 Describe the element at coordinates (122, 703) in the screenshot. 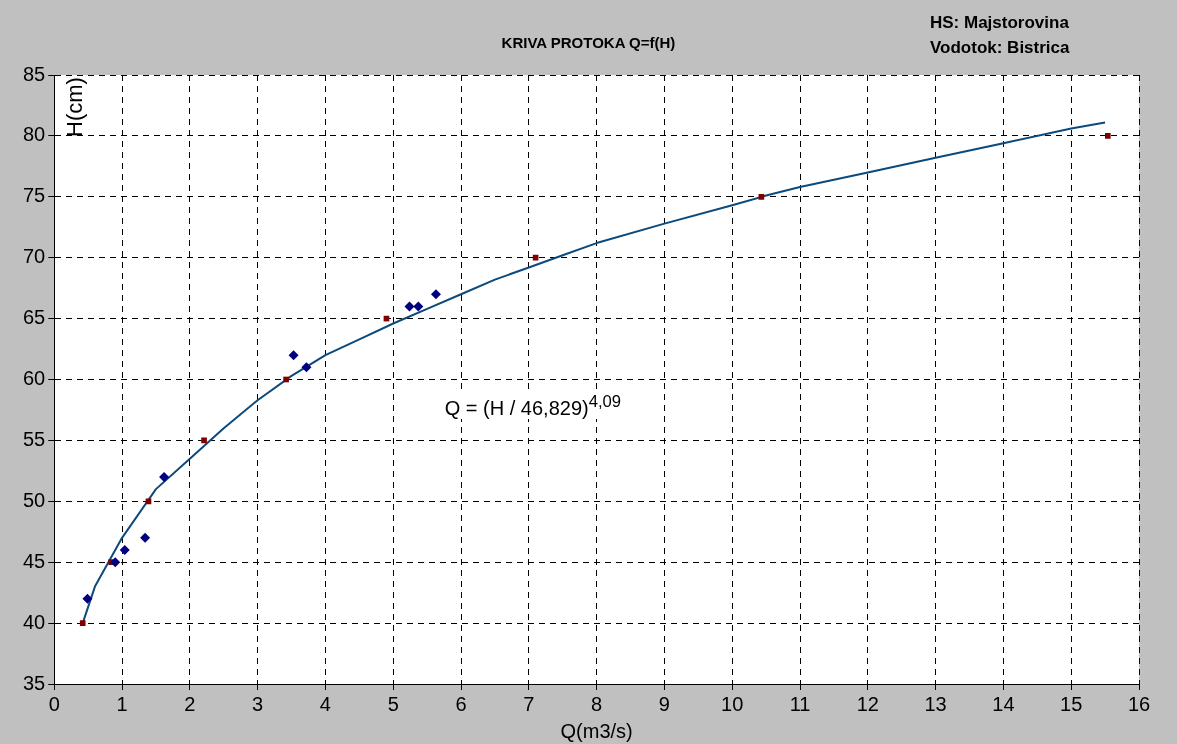

I see `x-tick-label: 1` at that location.